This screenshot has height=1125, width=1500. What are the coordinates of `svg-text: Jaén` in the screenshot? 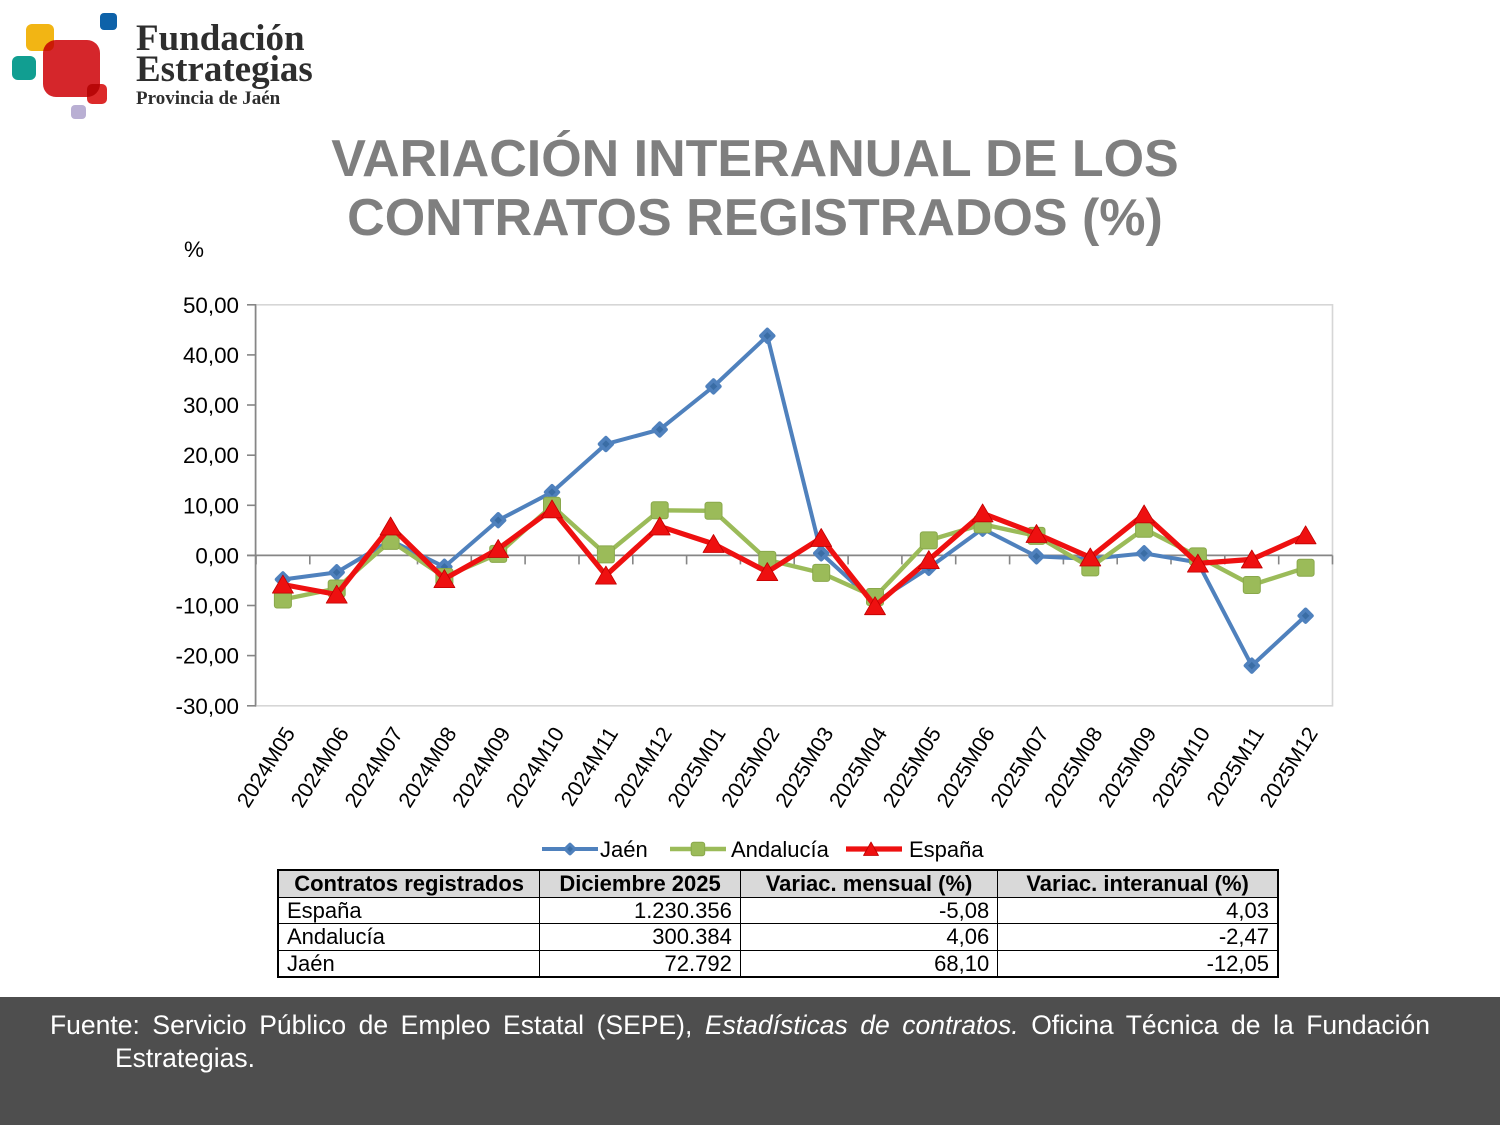 It's located at (624, 849).